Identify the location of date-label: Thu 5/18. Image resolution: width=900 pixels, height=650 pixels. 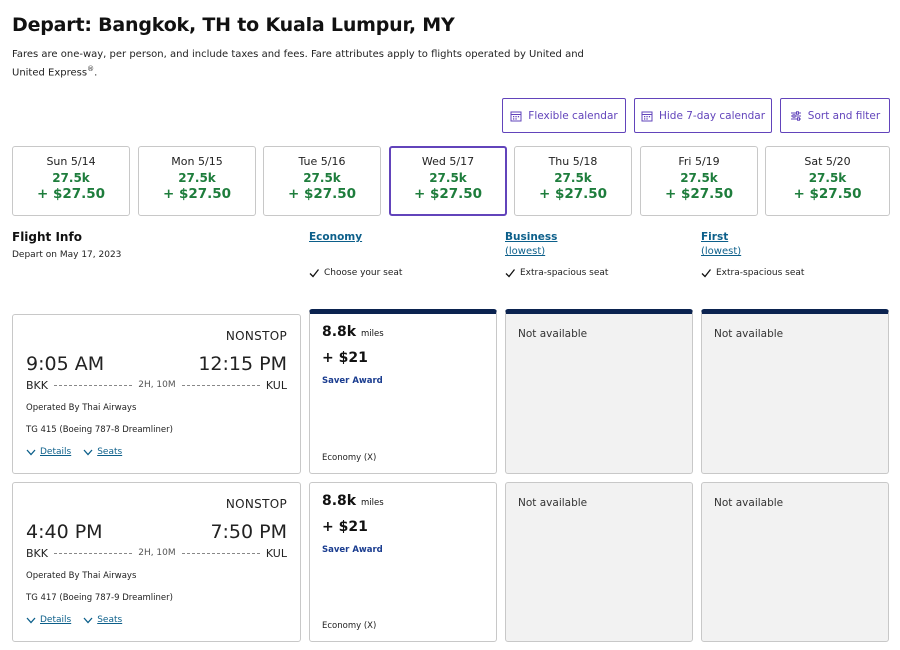
(573, 161).